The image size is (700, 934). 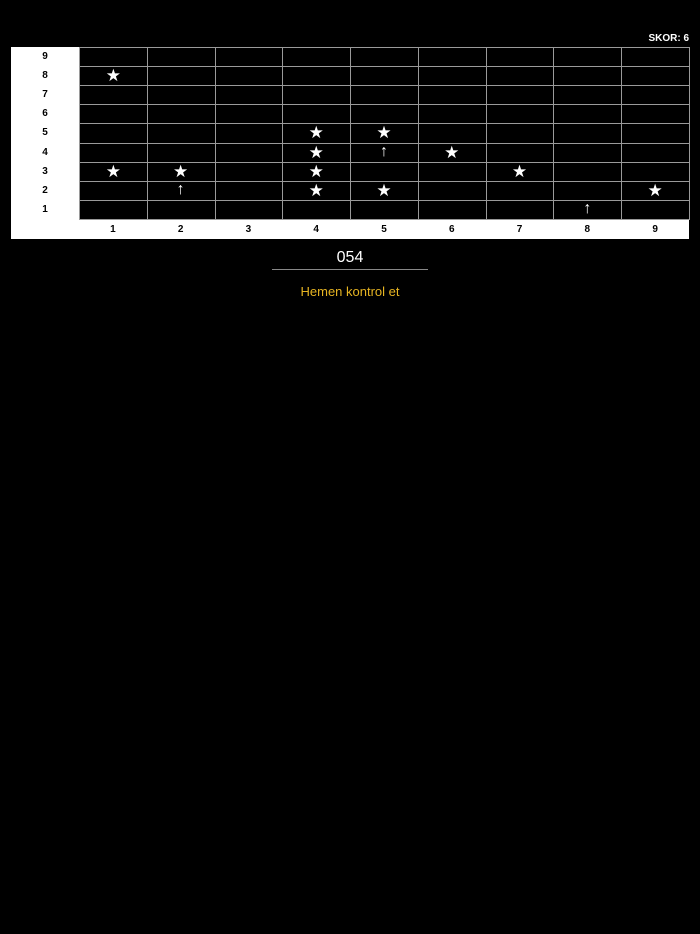 What do you see at coordinates (113, 229) in the screenshot?
I see `column-label: 1` at bounding box center [113, 229].